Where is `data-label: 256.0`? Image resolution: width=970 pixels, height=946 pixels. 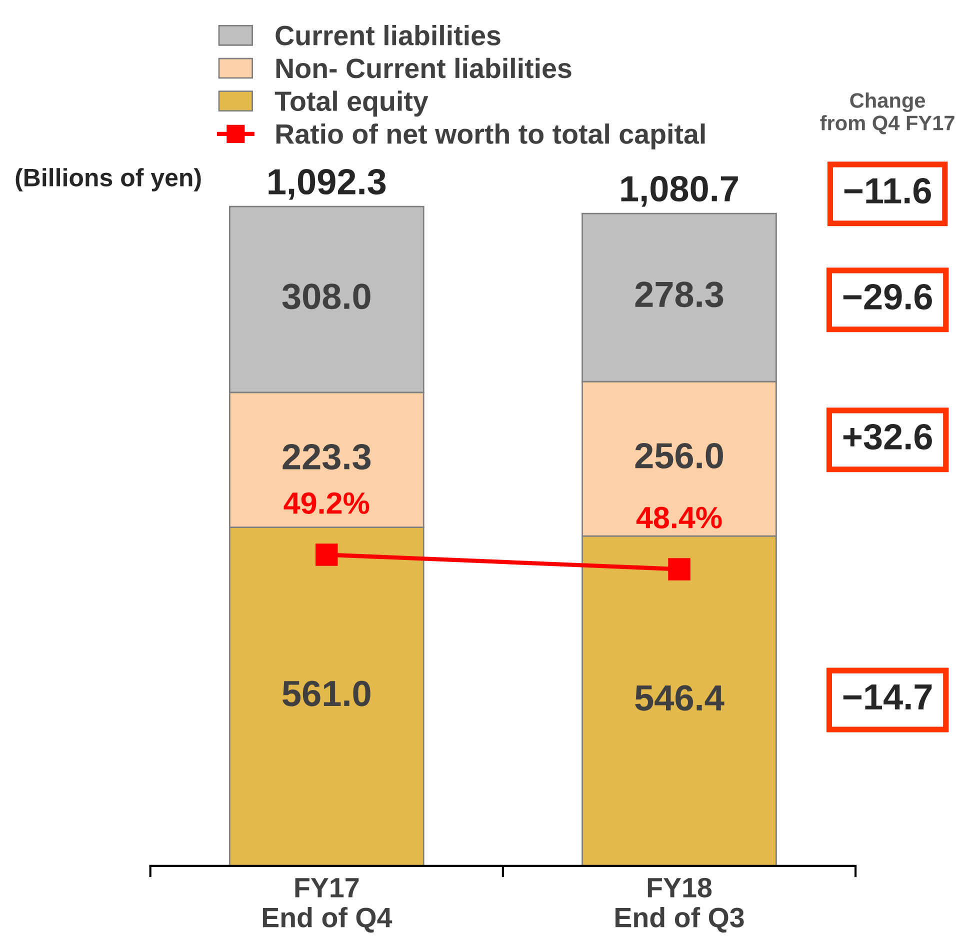
data-label: 256.0 is located at coordinates (679, 455).